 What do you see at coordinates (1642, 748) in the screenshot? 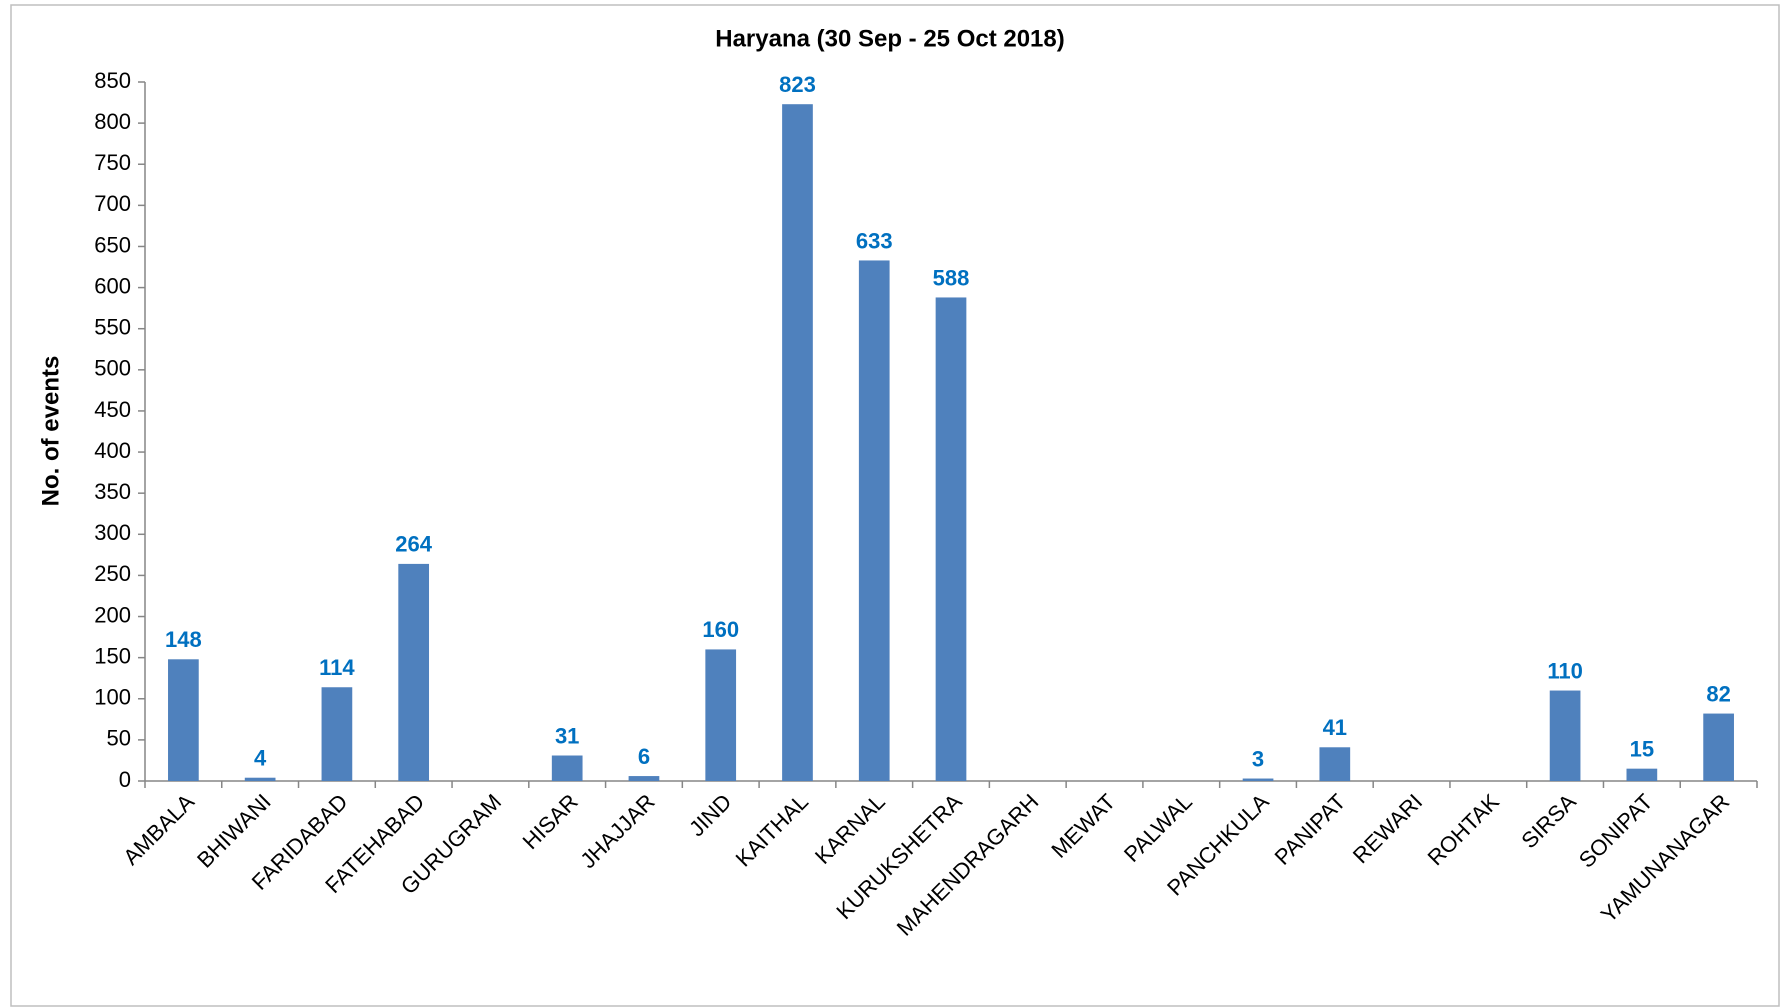
I see `data-label: 15` at bounding box center [1642, 748].